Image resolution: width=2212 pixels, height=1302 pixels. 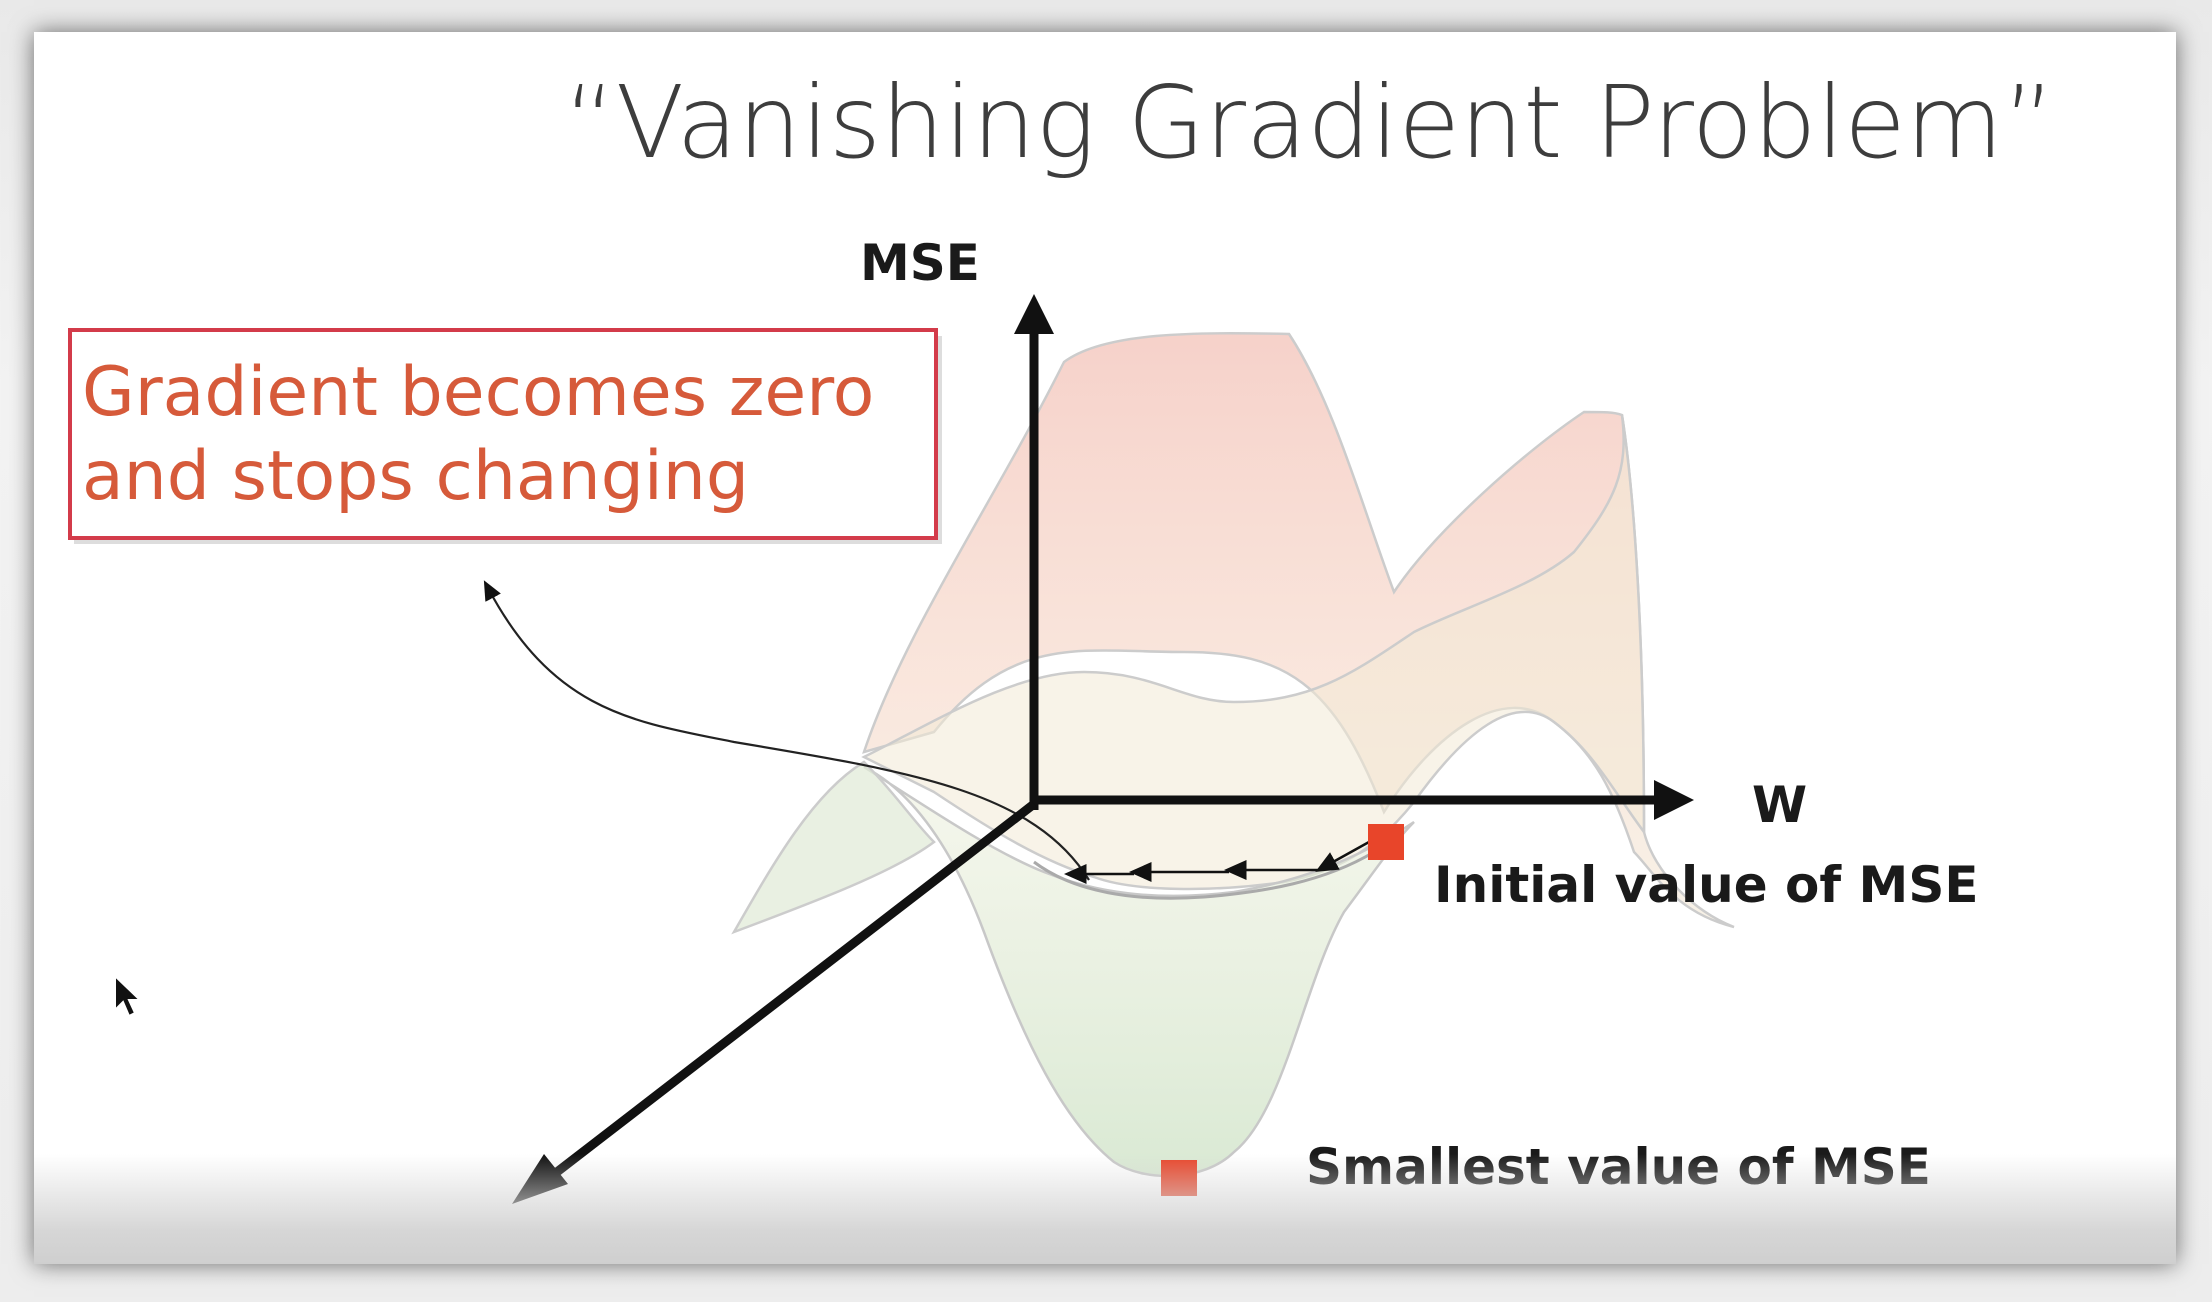 I want to click on surface-contour-line, so click(x=1204, y=875).